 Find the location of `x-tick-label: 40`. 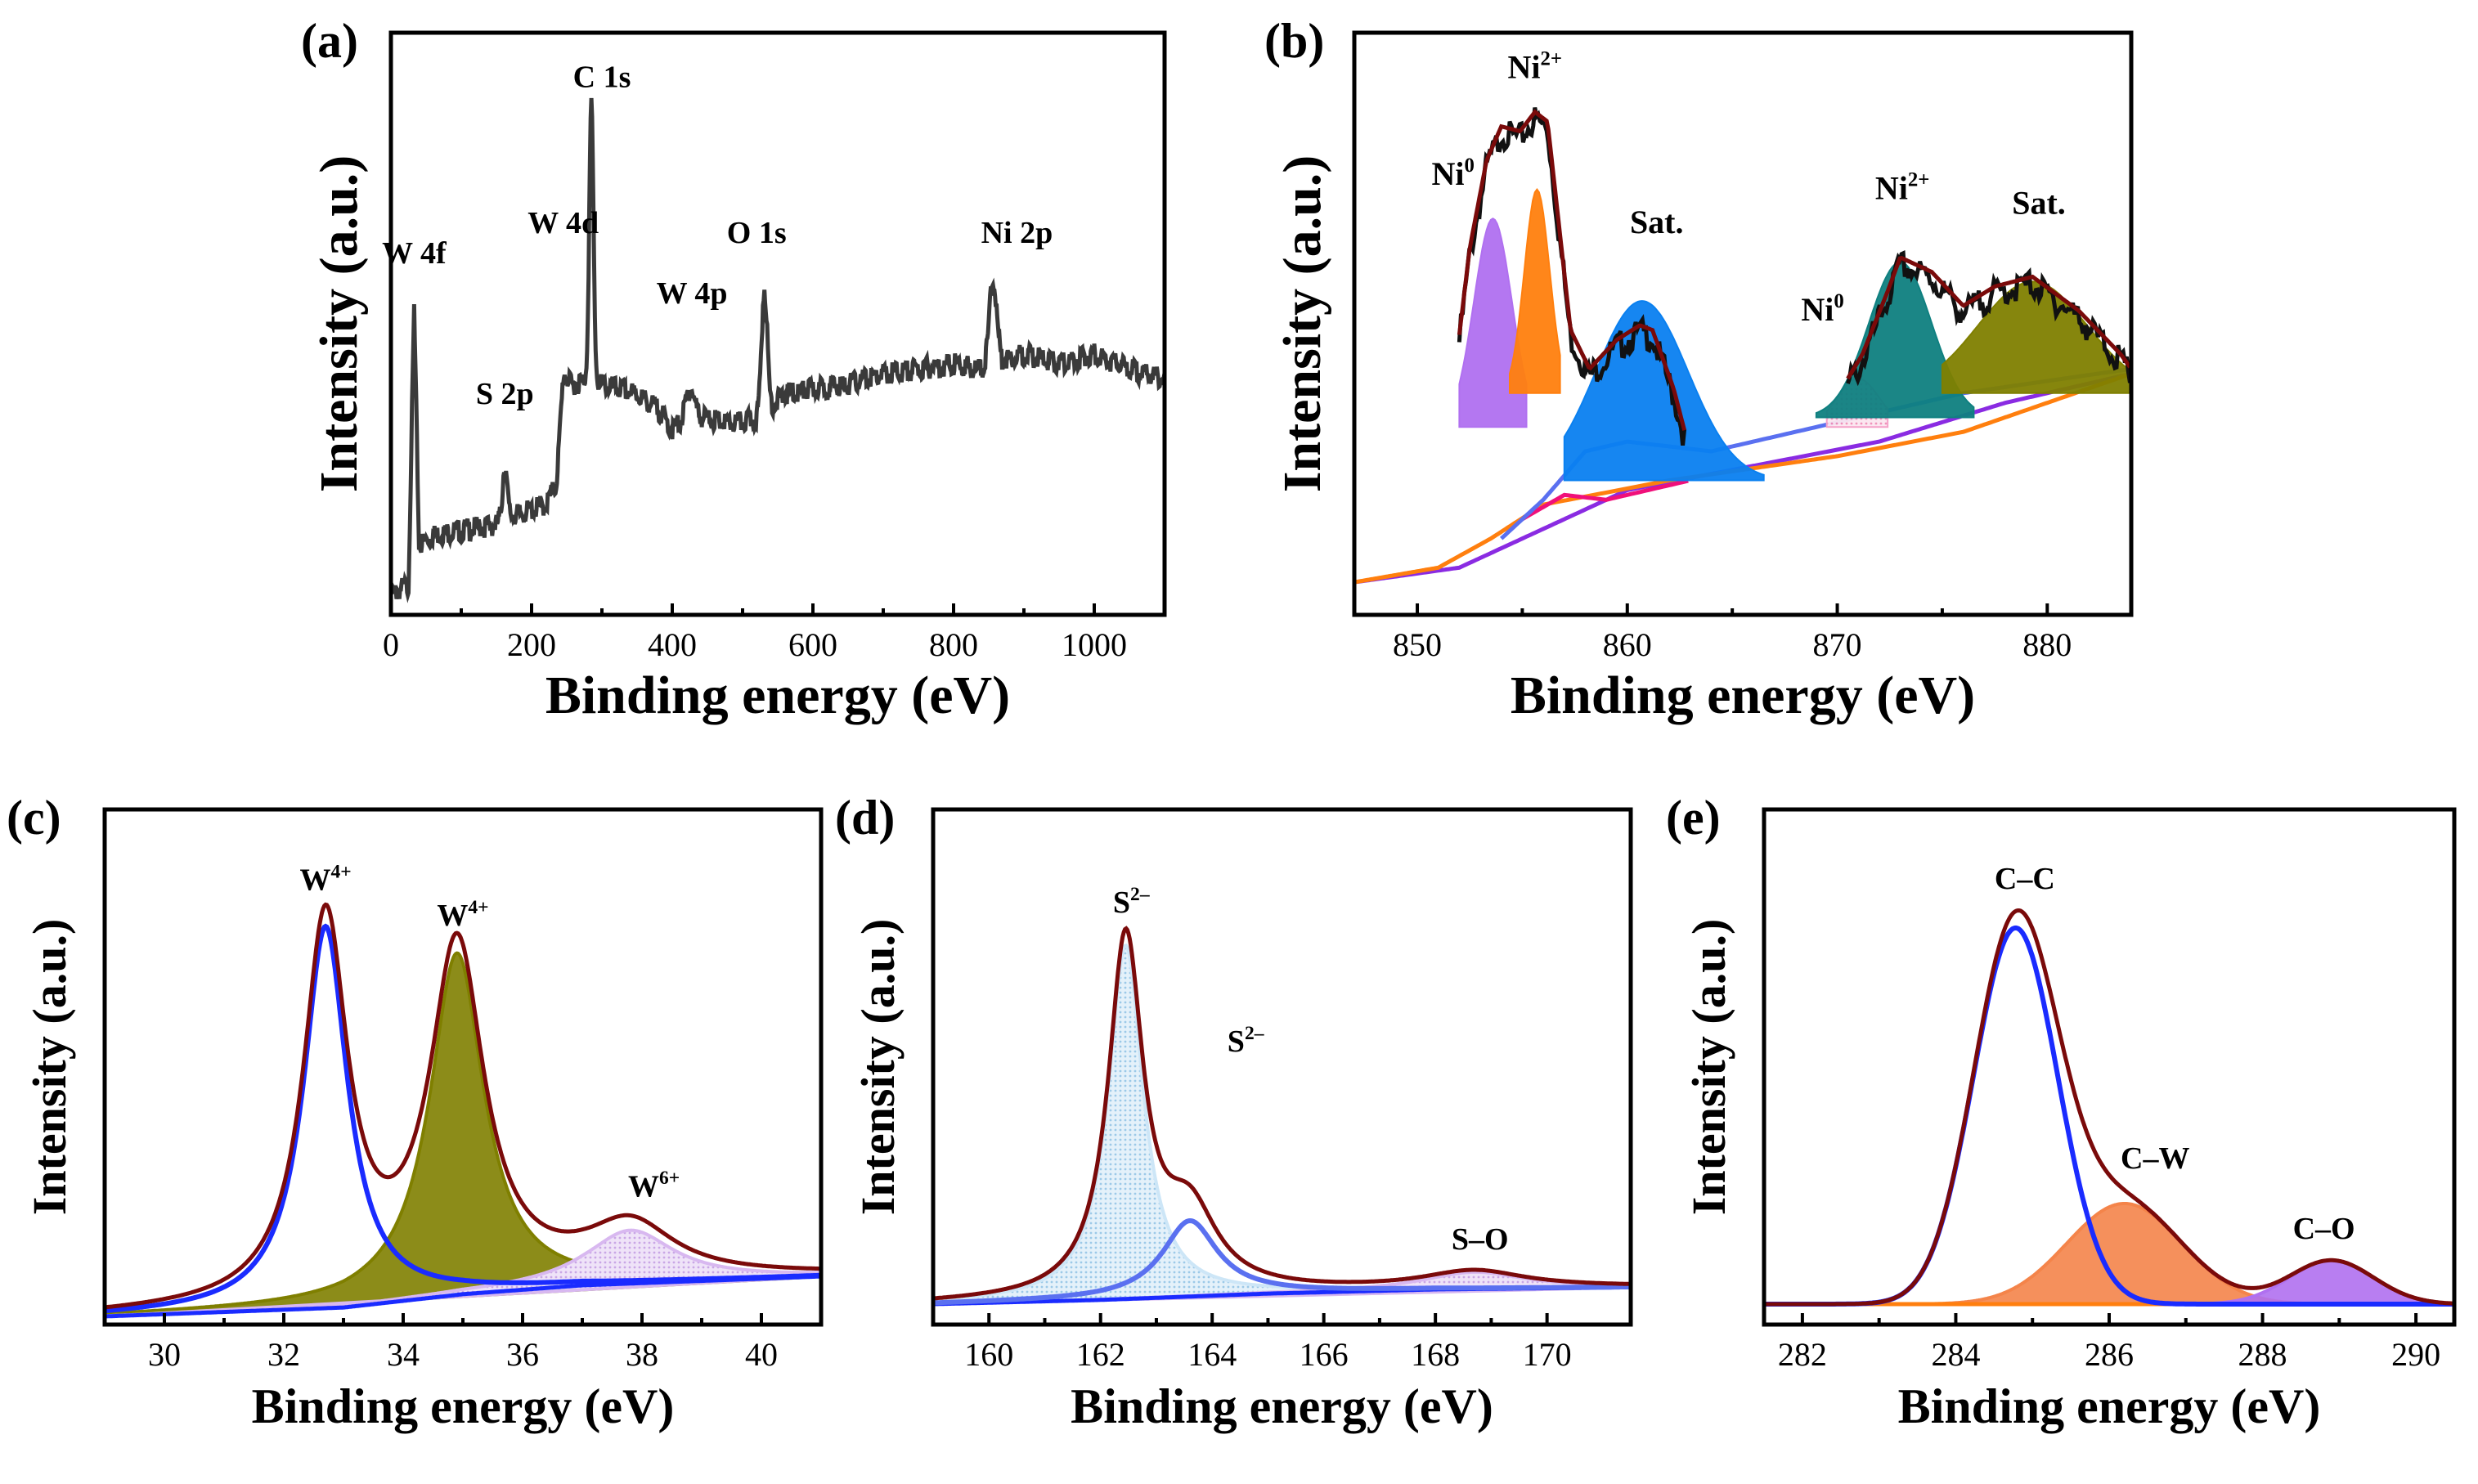

x-tick-label: 40 is located at coordinates (761, 1354).